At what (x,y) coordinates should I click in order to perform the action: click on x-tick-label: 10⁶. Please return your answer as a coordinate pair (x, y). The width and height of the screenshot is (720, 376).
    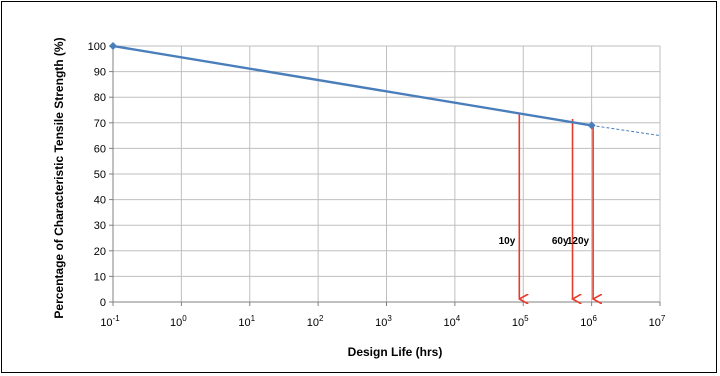
    Looking at the image, I should click on (588, 321).